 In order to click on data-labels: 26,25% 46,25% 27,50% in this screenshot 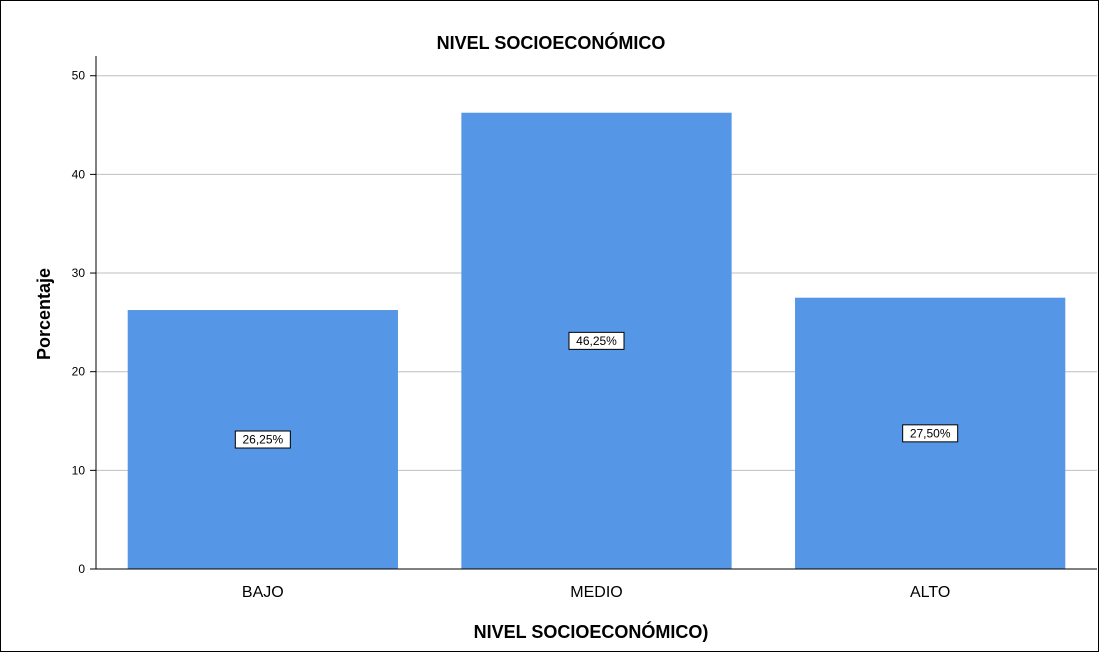, I will do `click(596, 390)`.